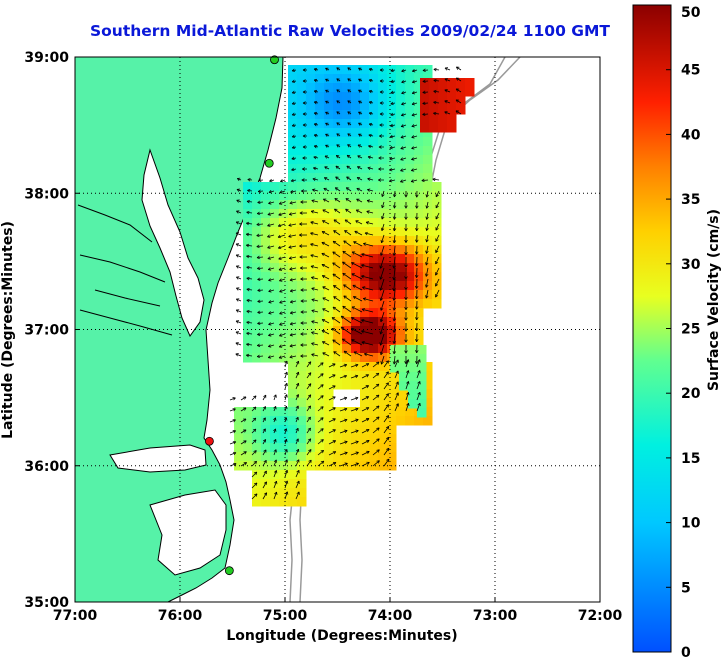  What do you see at coordinates (495, 616) in the screenshot?
I see `x-tick-label: 73:00` at bounding box center [495, 616].